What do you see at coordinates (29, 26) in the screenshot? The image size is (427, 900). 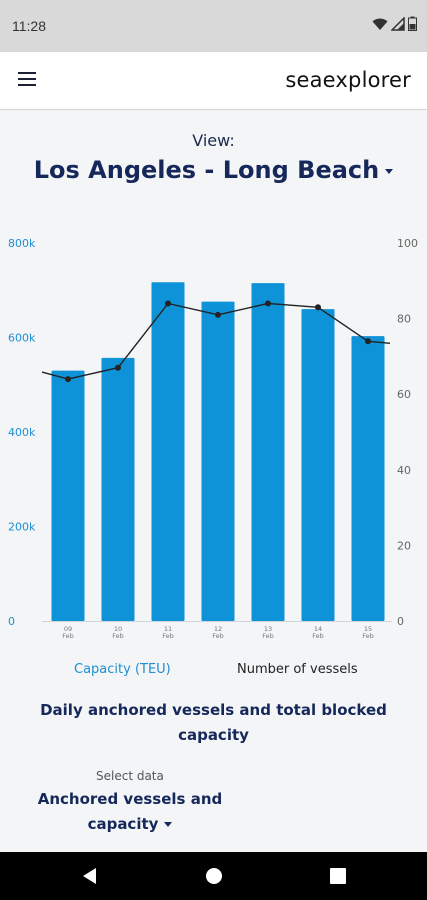 I see `status-time: 11:28` at bounding box center [29, 26].